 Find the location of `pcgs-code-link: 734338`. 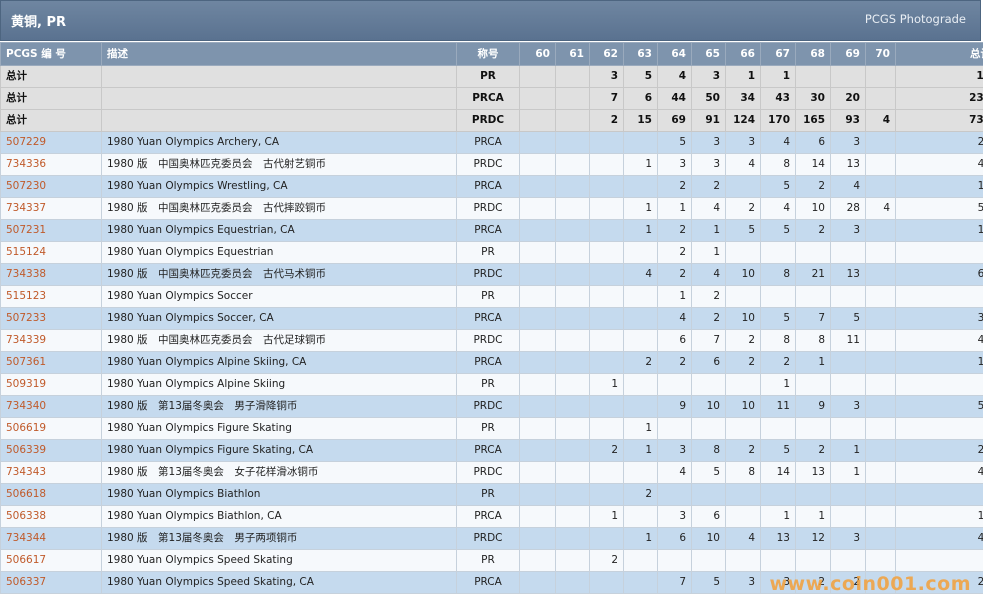

pcgs-code-link: 734338 is located at coordinates (51, 274).